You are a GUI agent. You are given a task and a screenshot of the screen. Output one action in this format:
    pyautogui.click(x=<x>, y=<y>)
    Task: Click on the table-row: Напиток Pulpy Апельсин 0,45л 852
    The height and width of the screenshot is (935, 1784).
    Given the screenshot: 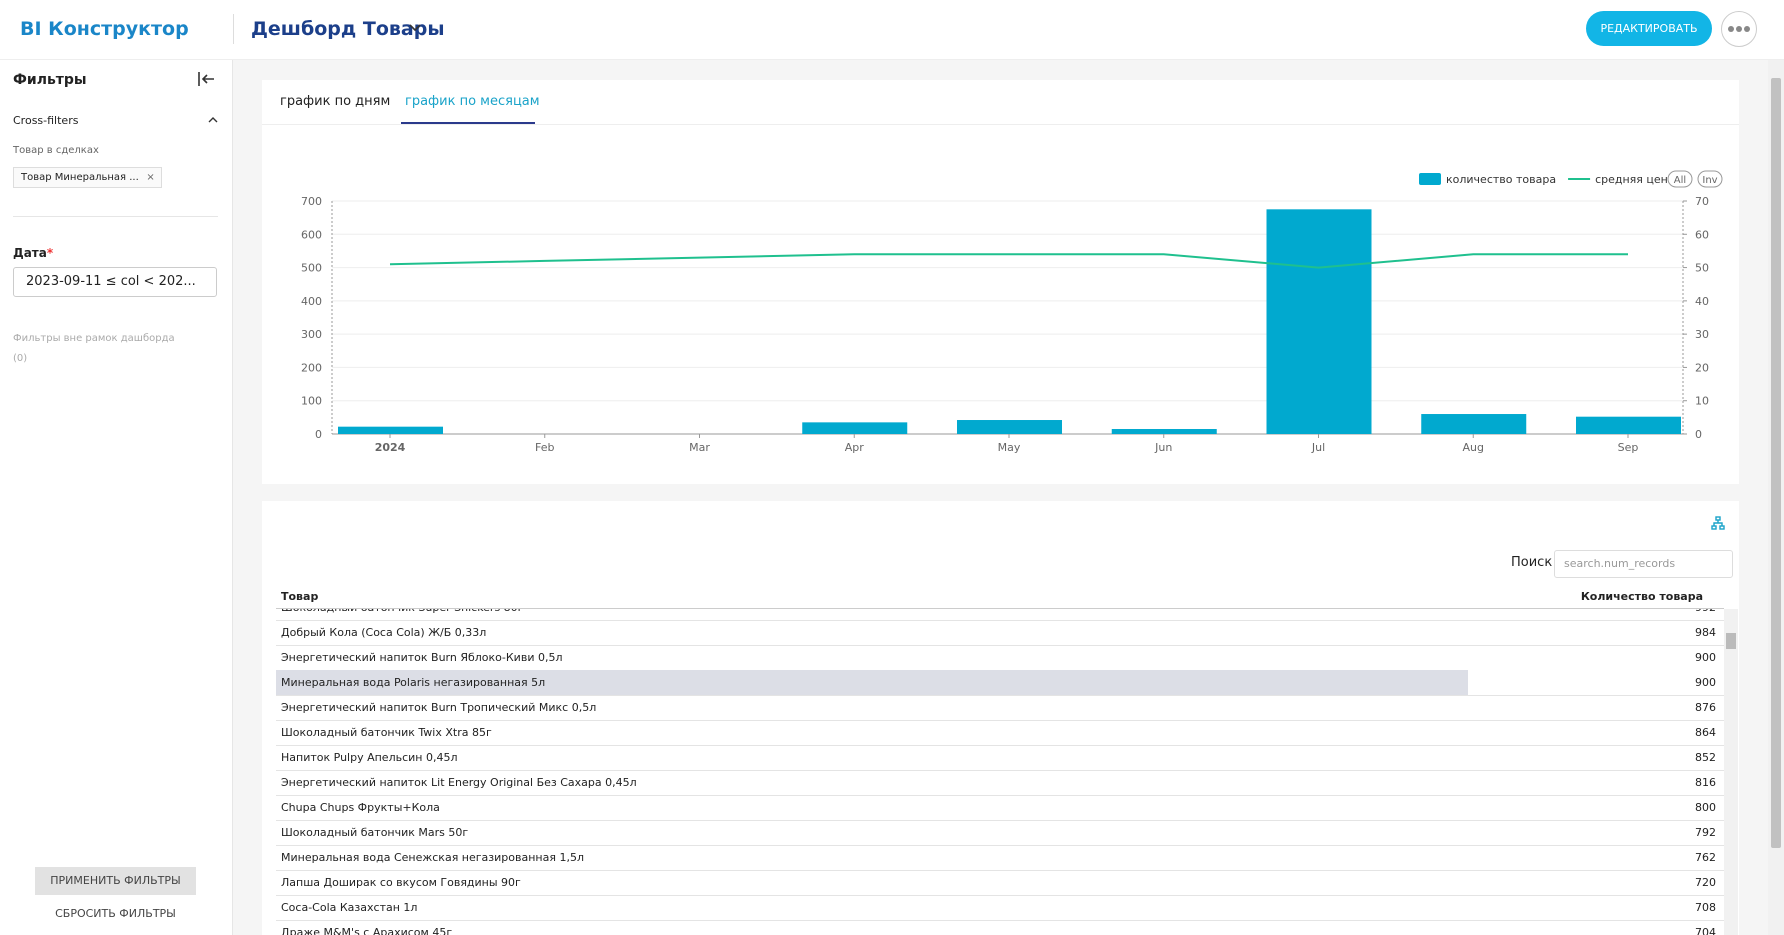 What is the action you would take?
    pyautogui.click(x=1000, y=758)
    